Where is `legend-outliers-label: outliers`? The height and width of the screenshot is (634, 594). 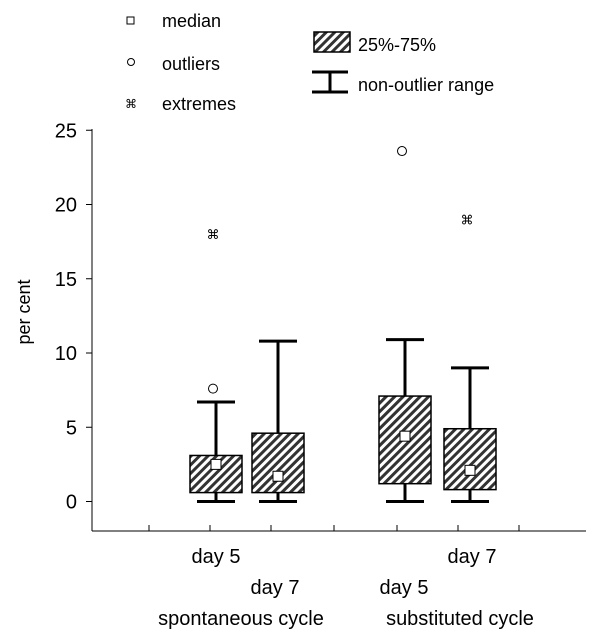 legend-outliers-label: outliers is located at coordinates (191, 64).